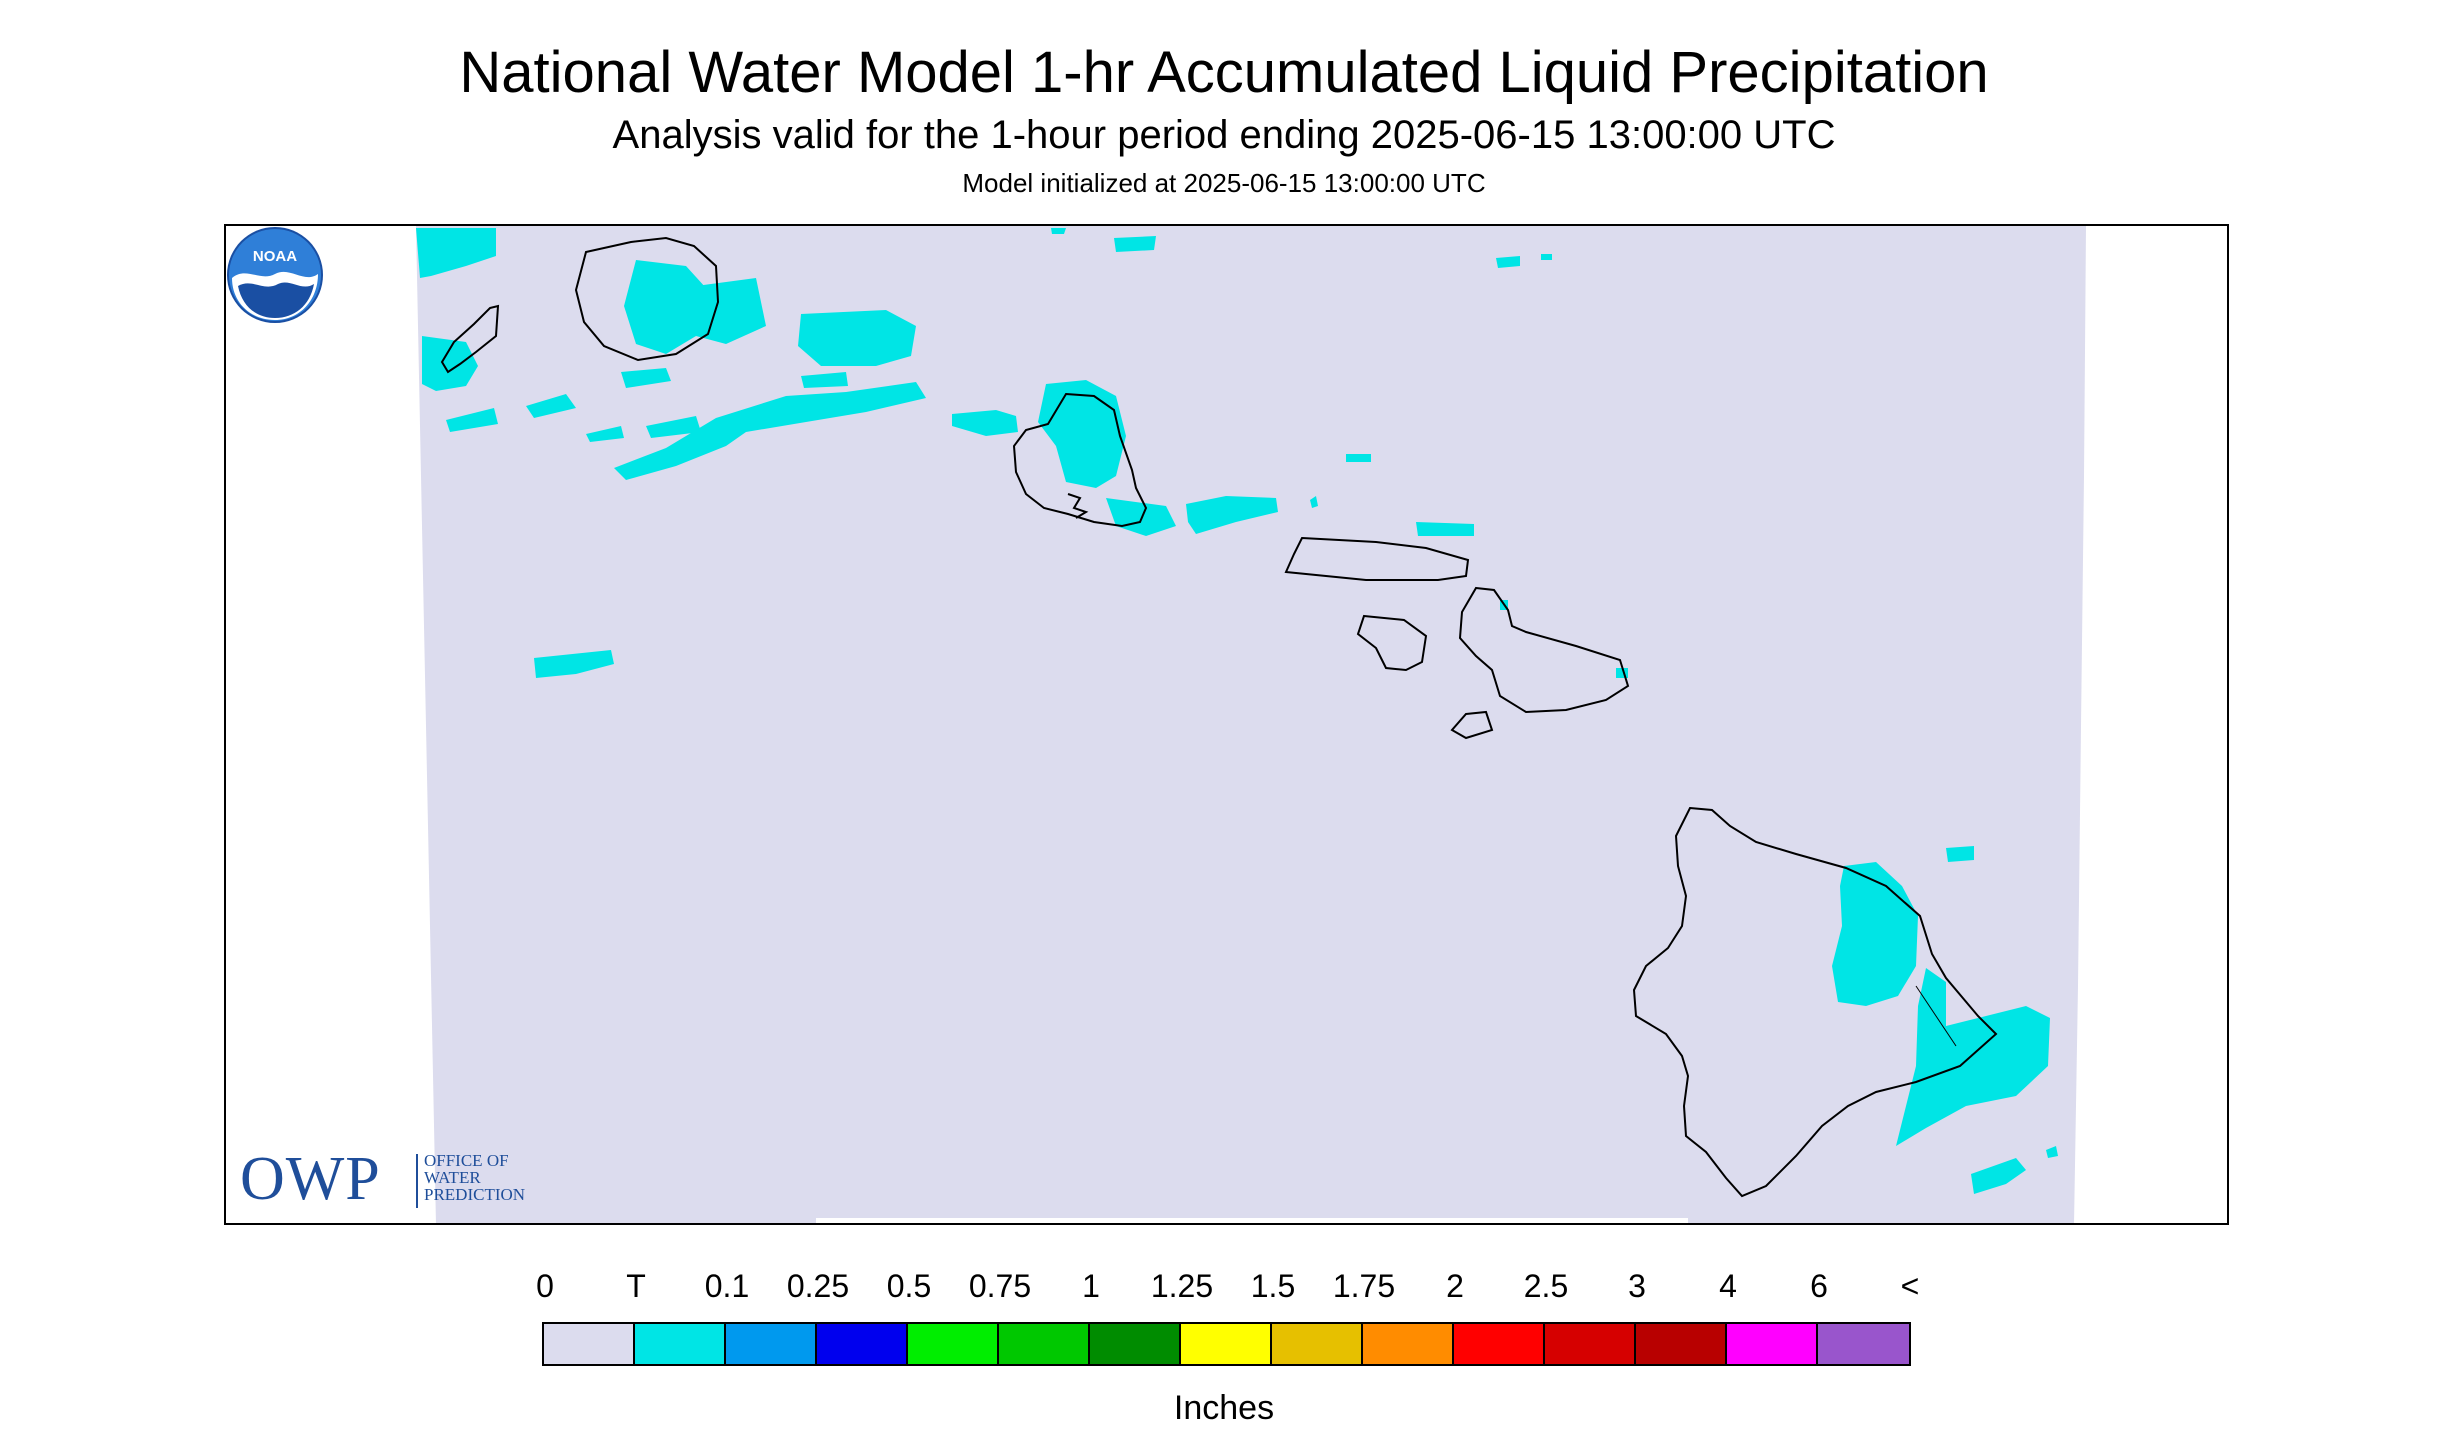 The image size is (2448, 1448). What do you see at coordinates (1455, 1286) in the screenshot?
I see `legend-tick-label: 2` at bounding box center [1455, 1286].